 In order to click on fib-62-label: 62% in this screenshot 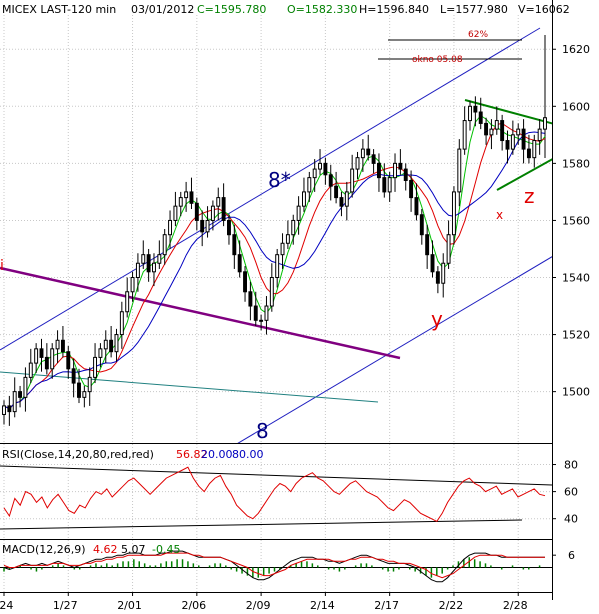, I will do `click(478, 35)`.